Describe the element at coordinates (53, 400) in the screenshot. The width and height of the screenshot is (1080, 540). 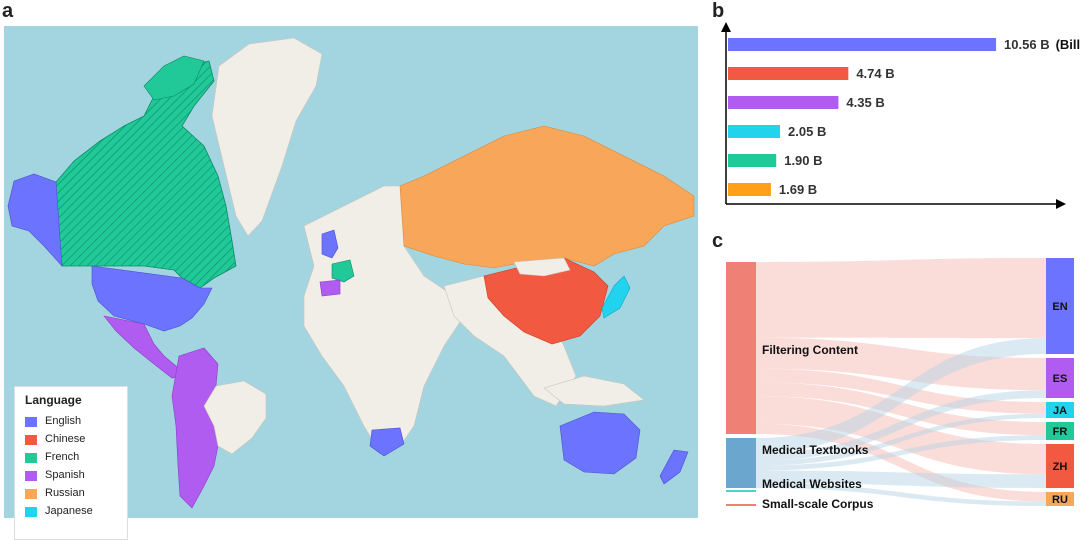
I see `legend-title: Language` at that location.